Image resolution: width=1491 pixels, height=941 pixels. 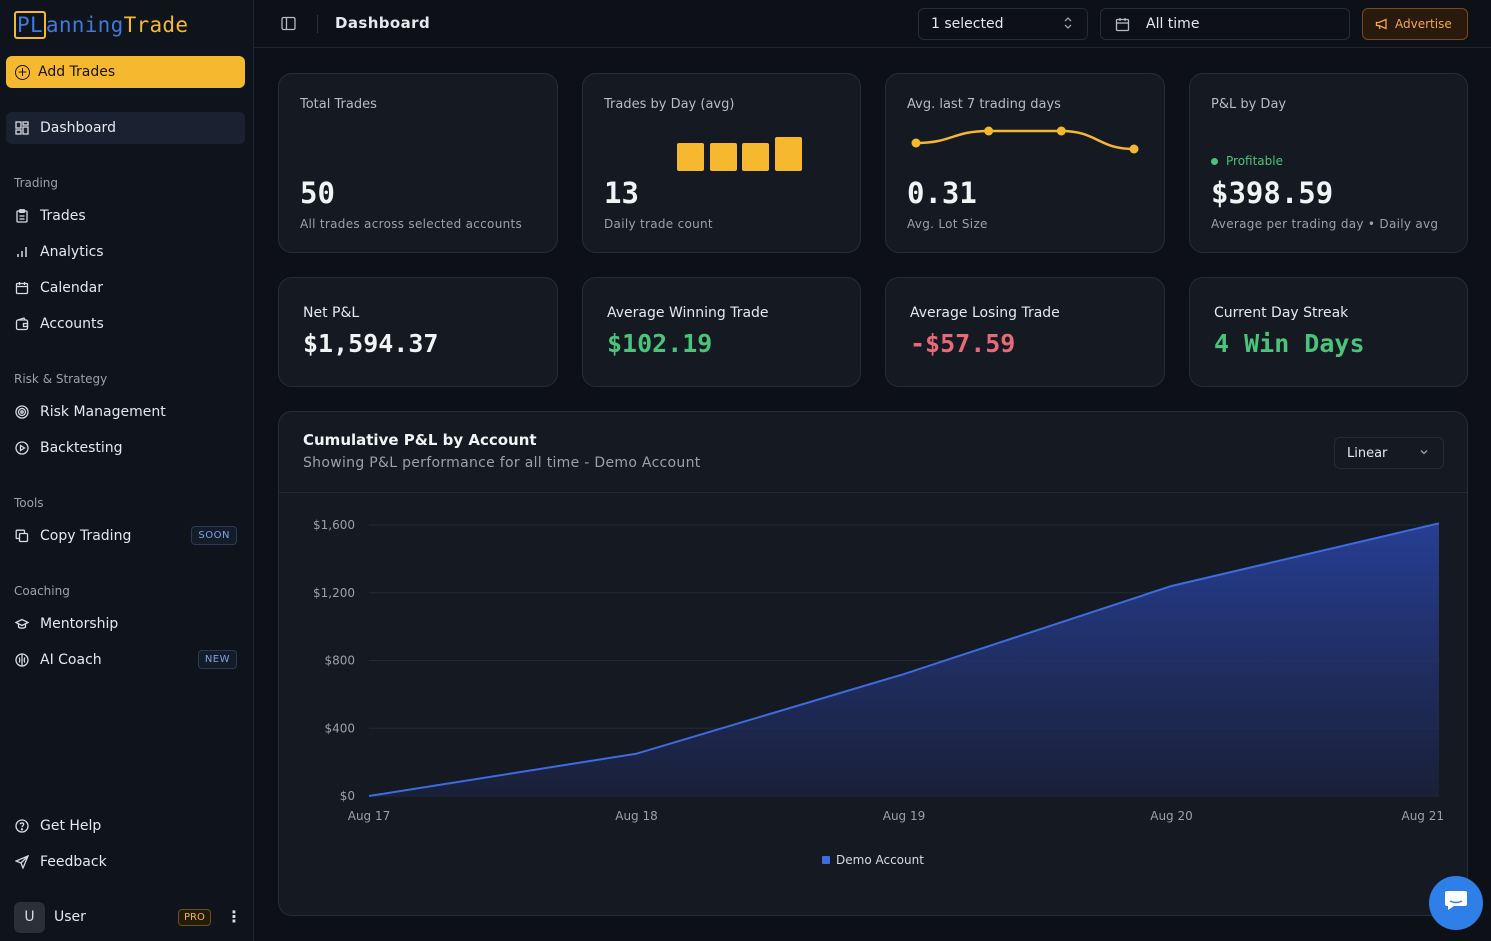 I want to click on section-label-coaching: Coaching, so click(x=42, y=591).